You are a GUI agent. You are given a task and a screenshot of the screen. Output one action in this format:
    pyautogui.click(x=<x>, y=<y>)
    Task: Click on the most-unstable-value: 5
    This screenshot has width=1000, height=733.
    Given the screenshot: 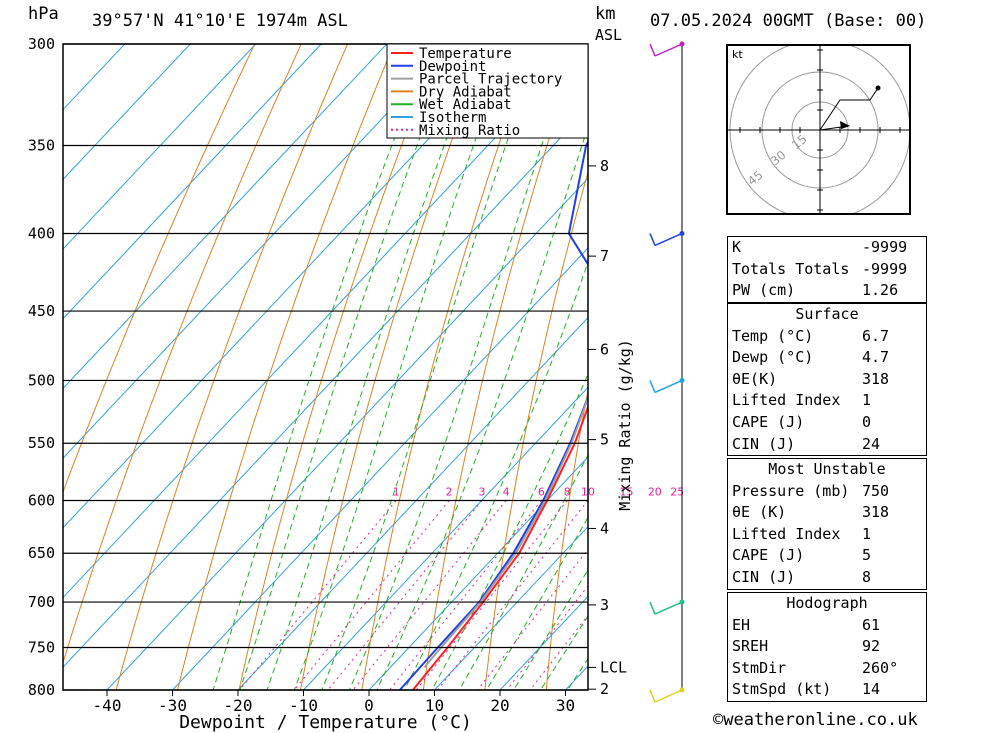 What is the action you would take?
    pyautogui.click(x=867, y=555)
    